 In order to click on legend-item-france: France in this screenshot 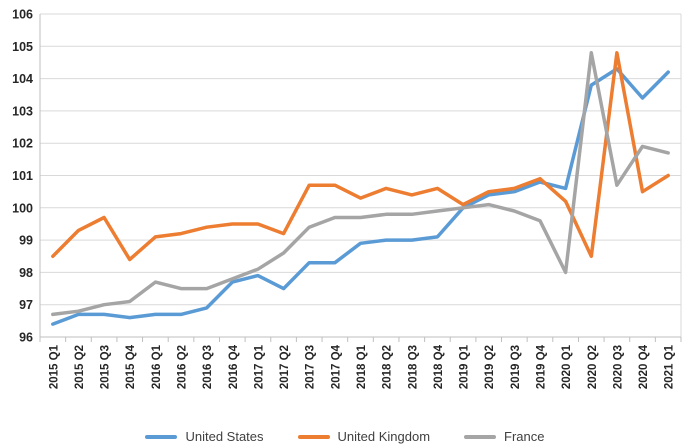, I will do `click(504, 436)`.